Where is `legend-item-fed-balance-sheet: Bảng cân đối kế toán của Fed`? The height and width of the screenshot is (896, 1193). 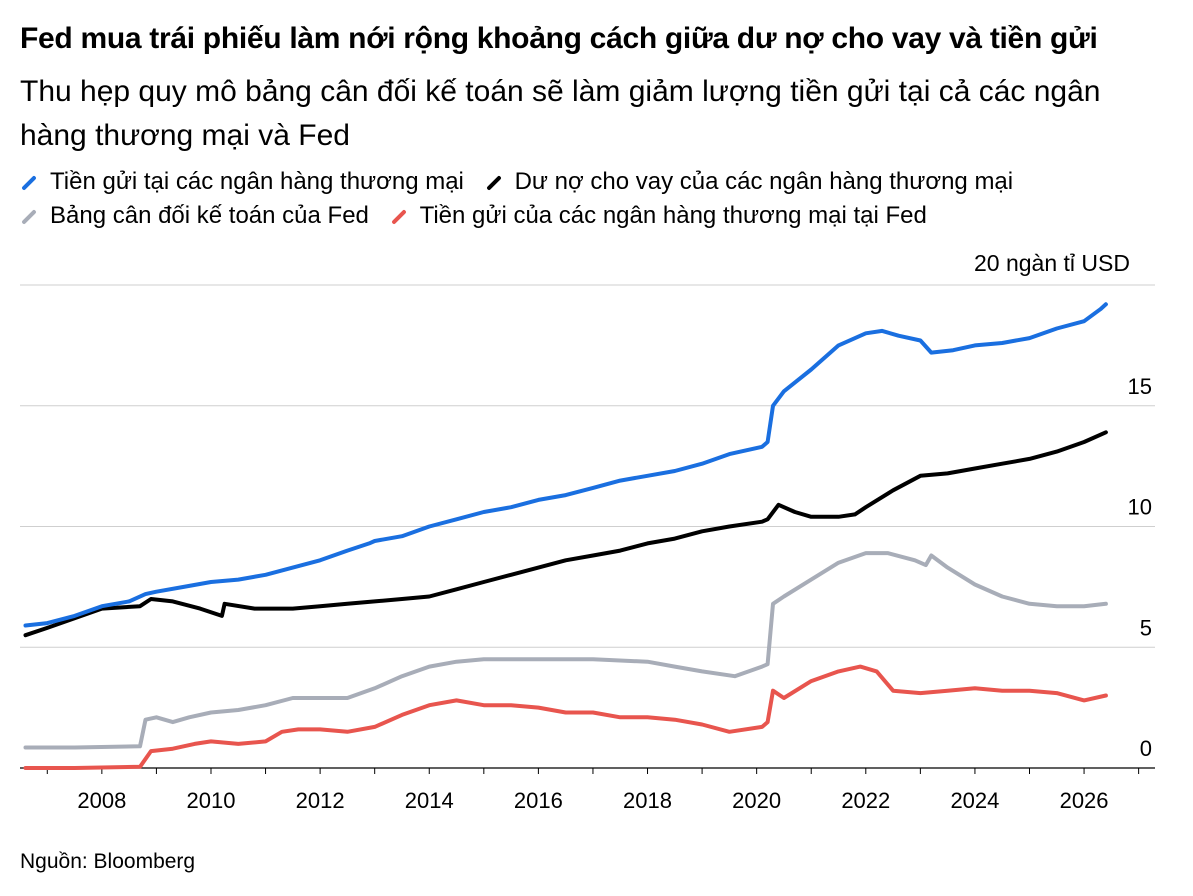
legend-item-fed-balance-sheet: Bảng cân đối kế toán của Fed is located at coordinates (194, 216).